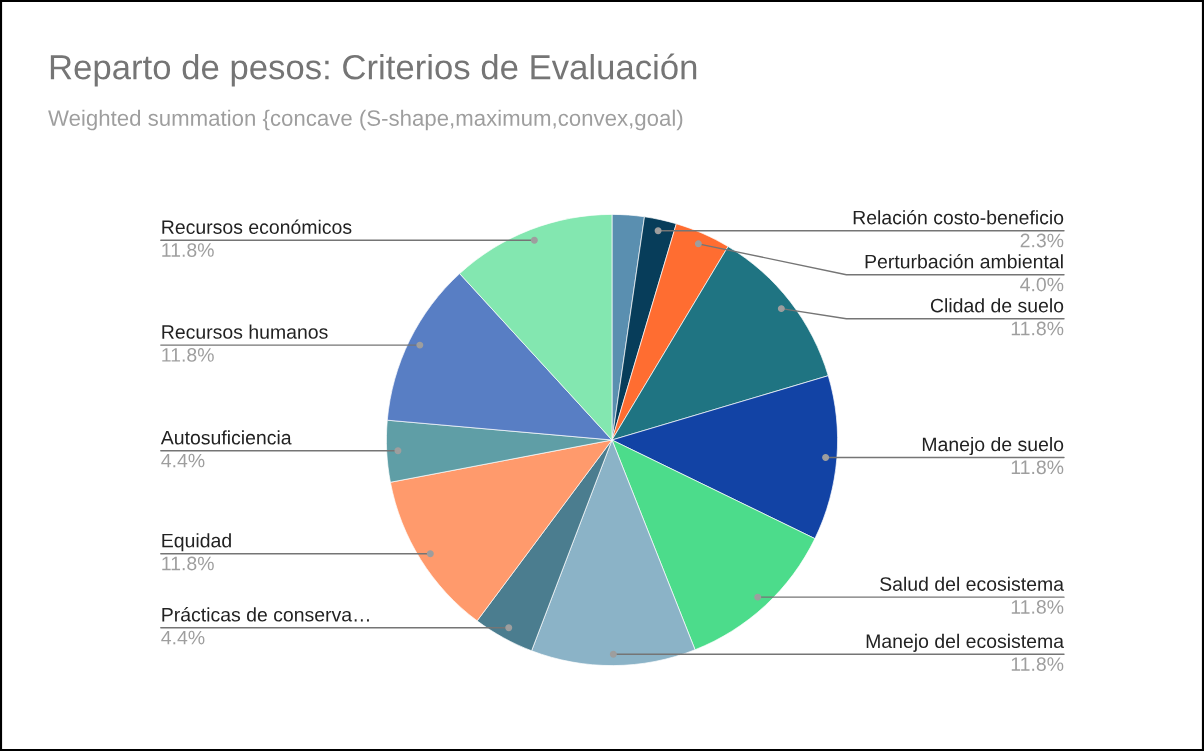  What do you see at coordinates (972, 583) in the screenshot?
I see `slice-label: Salud del ecosistema` at bounding box center [972, 583].